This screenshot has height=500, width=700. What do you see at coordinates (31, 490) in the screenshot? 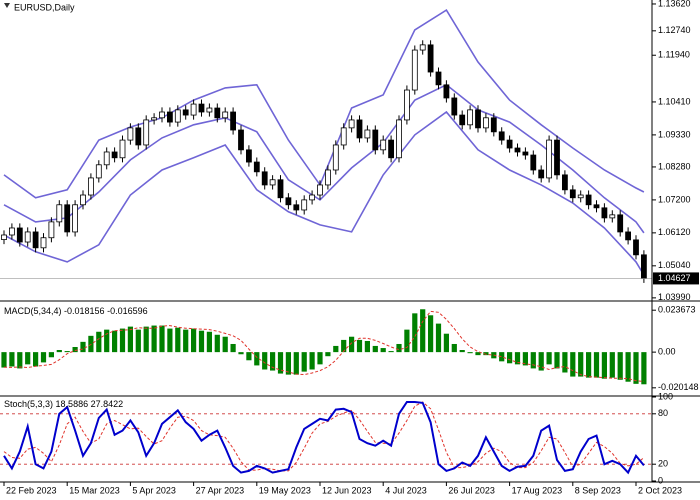
I see `x-tick-label: 22 Feb 2023` at bounding box center [31, 490].